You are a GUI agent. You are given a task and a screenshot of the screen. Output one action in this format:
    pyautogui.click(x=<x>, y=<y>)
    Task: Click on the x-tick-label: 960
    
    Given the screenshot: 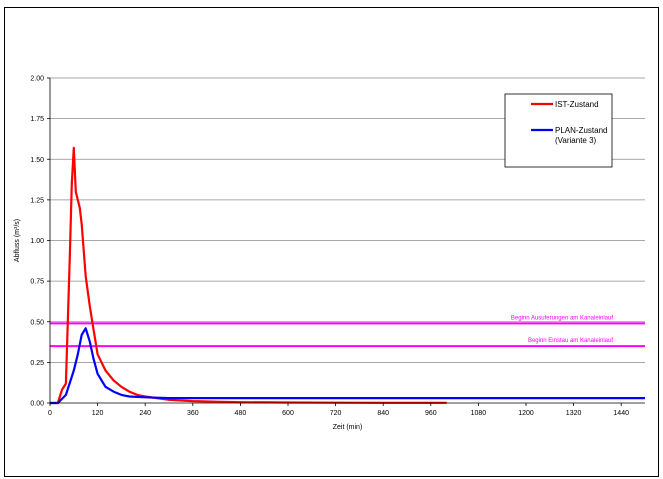 What is the action you would take?
    pyautogui.click(x=431, y=413)
    